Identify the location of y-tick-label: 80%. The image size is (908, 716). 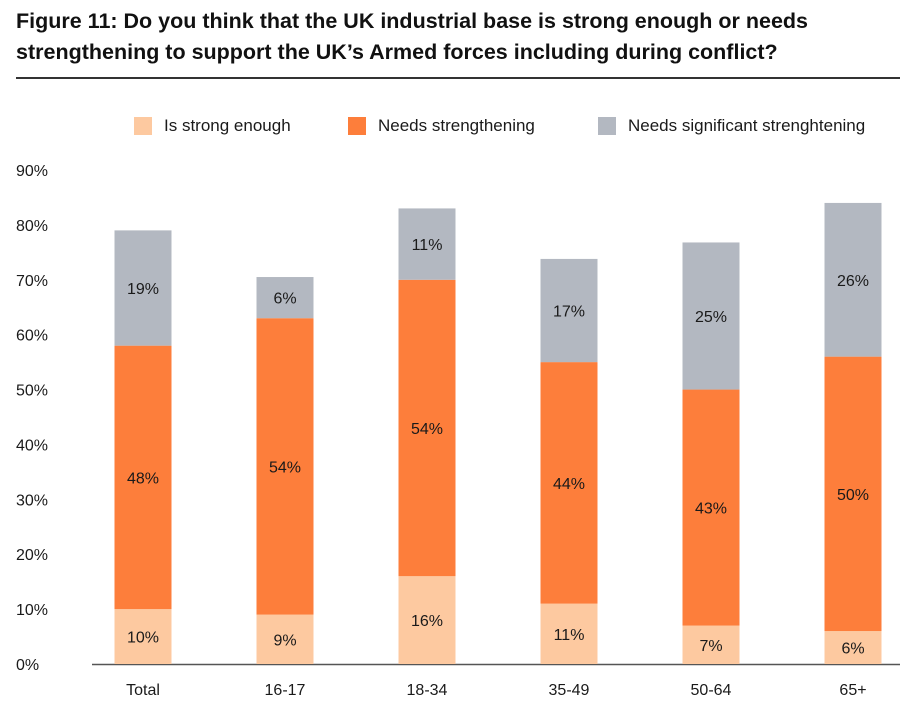
(32, 226).